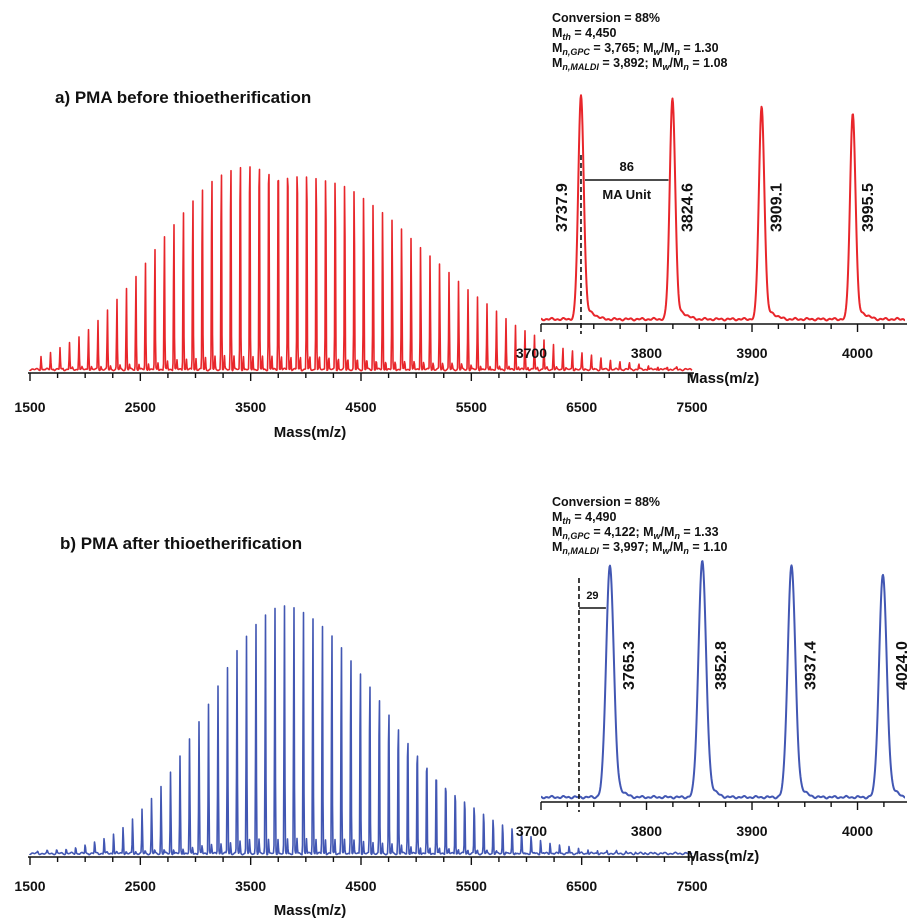 This screenshot has height=922, width=907. Describe the element at coordinates (626, 166) in the screenshot. I see `annotation-value: 86` at that location.